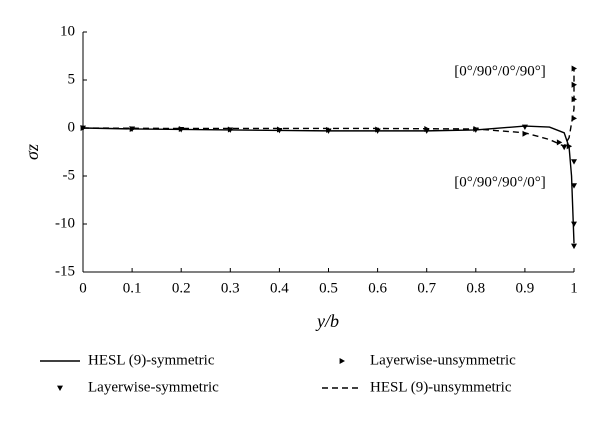 The height and width of the screenshot is (423, 600). I want to click on y-tick-label: 10, so click(67, 31).